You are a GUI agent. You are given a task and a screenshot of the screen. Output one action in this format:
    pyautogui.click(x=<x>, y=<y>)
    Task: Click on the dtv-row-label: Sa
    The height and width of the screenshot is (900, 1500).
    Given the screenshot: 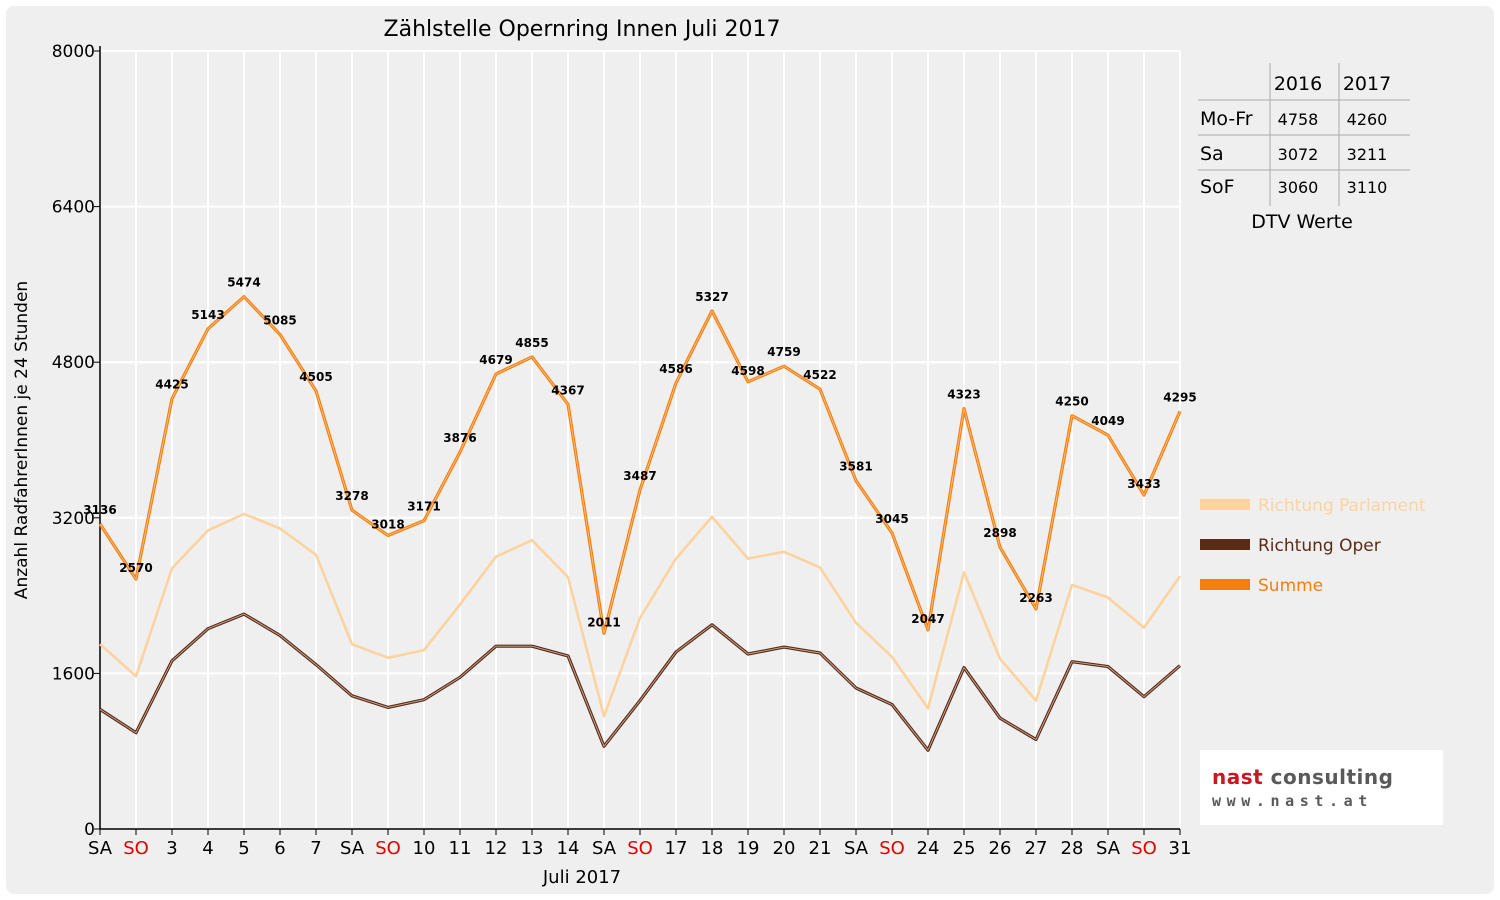 What is the action you would take?
    pyautogui.click(x=1212, y=154)
    